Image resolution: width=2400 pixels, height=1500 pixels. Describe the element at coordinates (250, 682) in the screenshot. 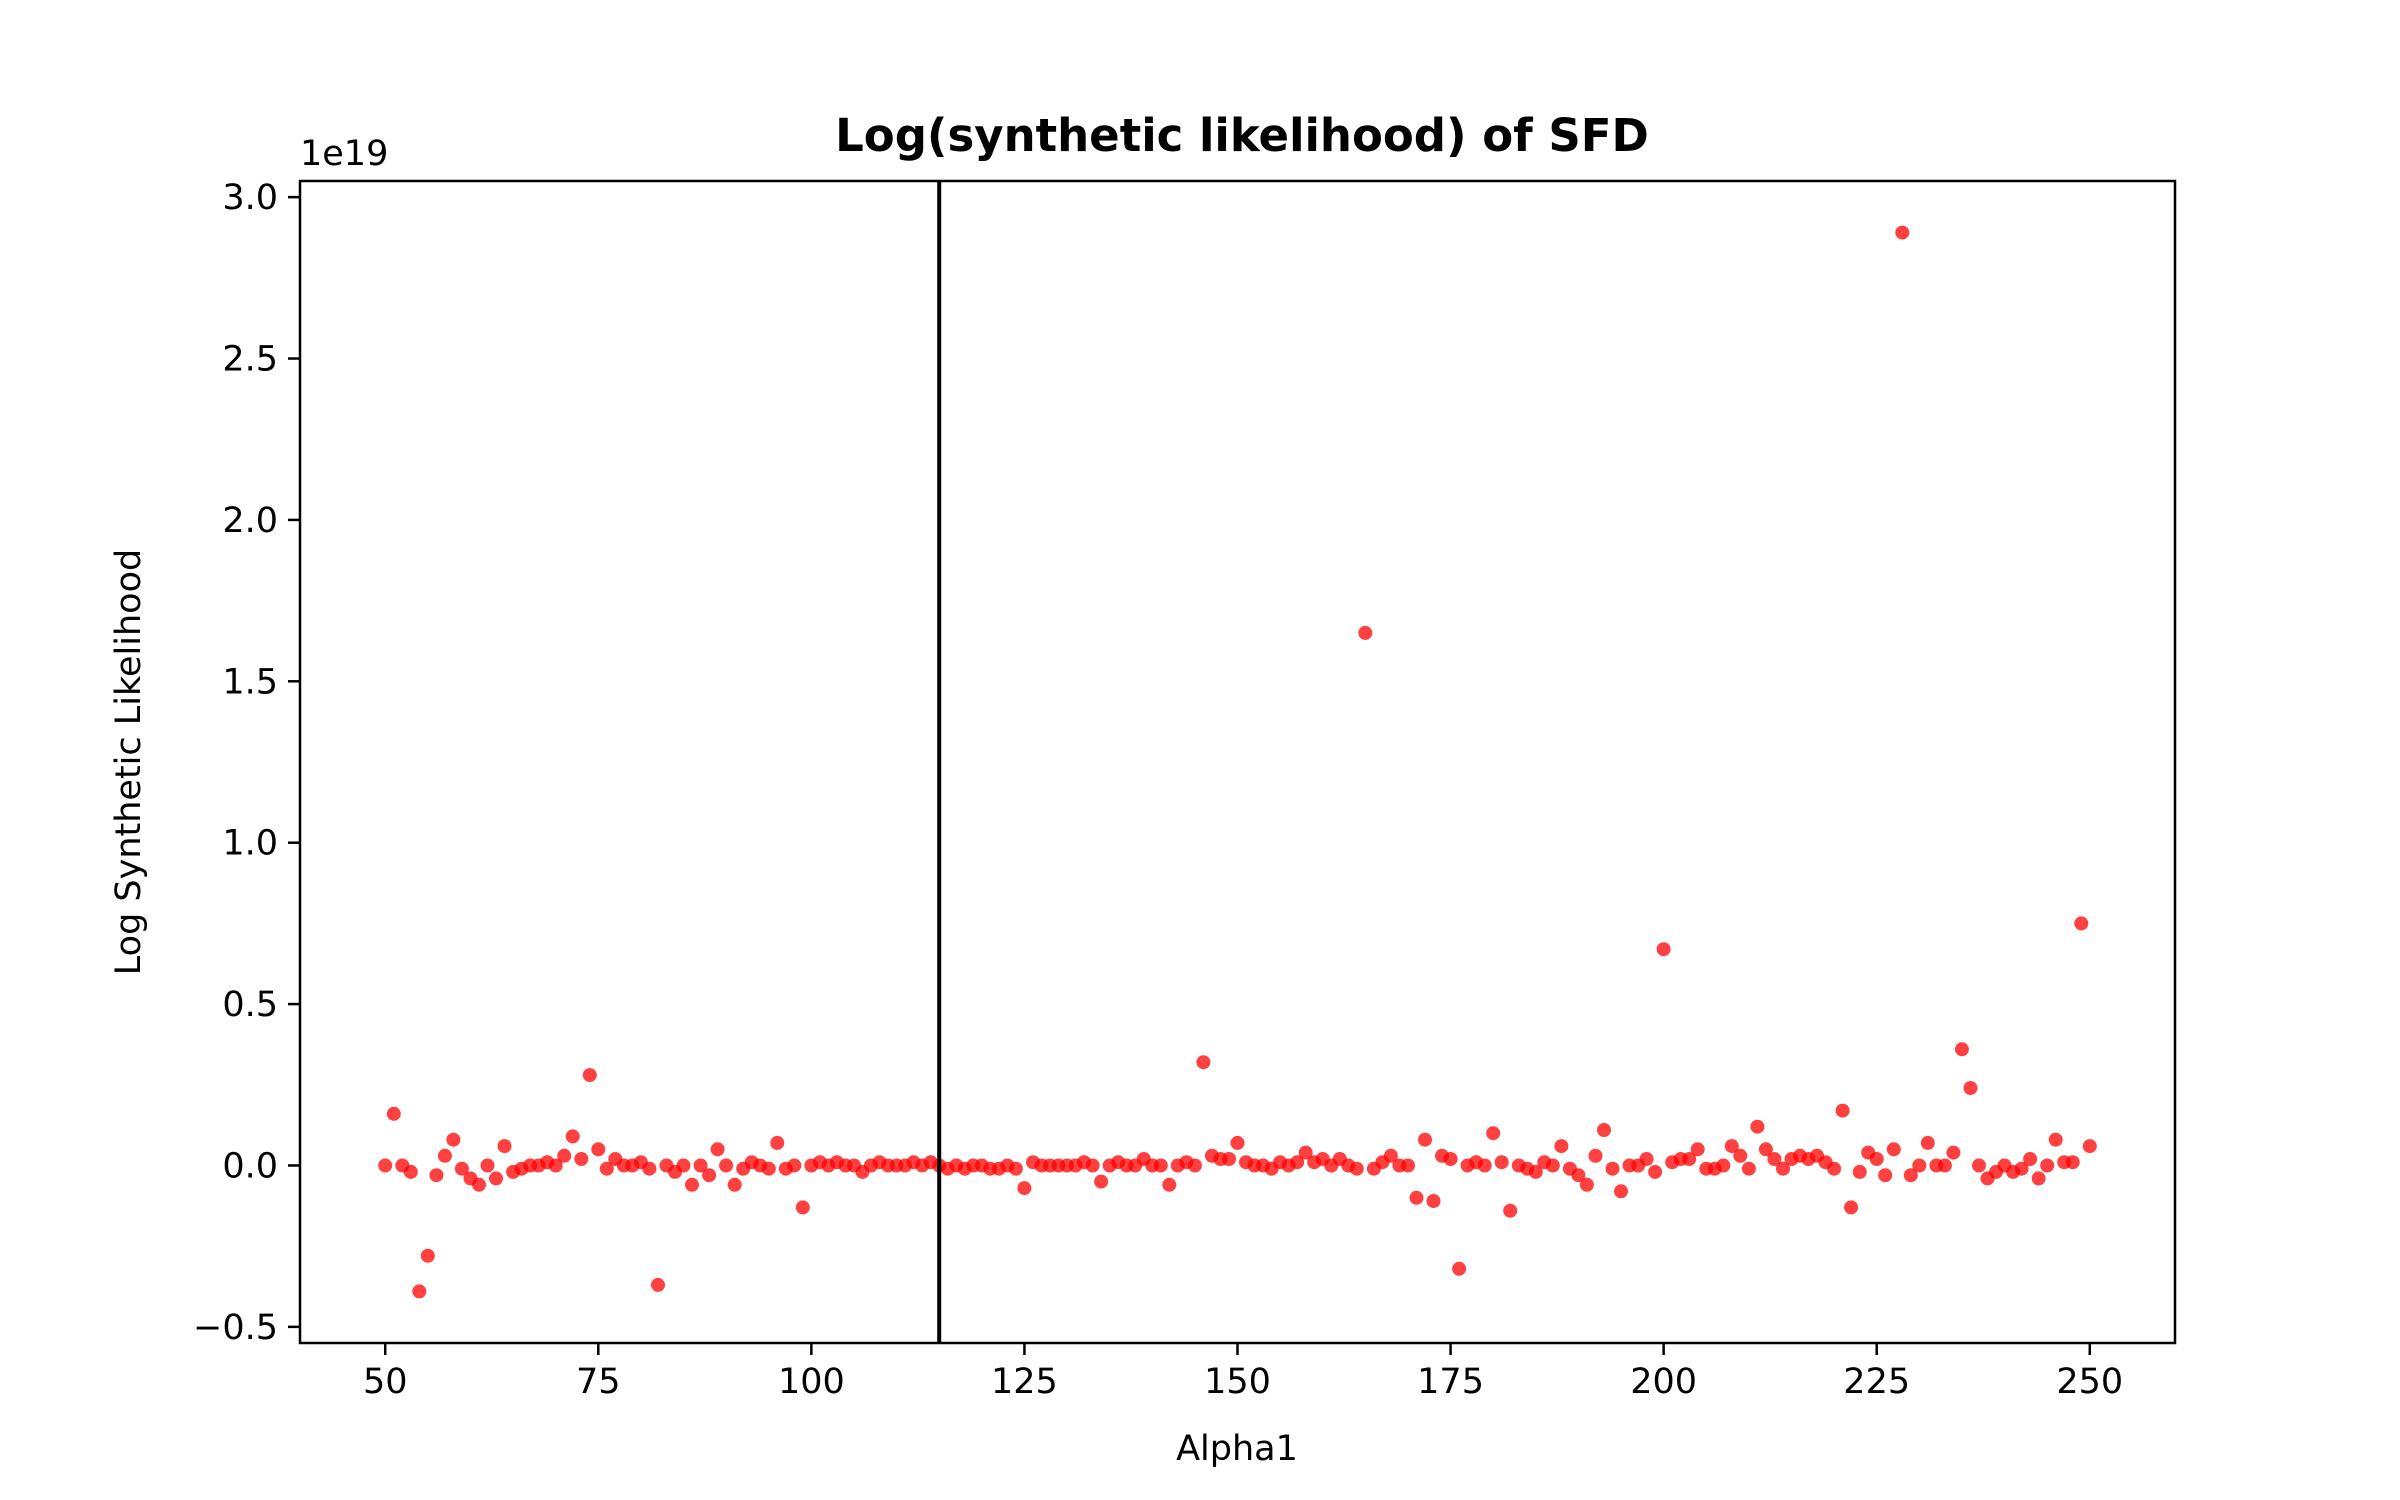

I see `y-tick-label: 1.5` at that location.